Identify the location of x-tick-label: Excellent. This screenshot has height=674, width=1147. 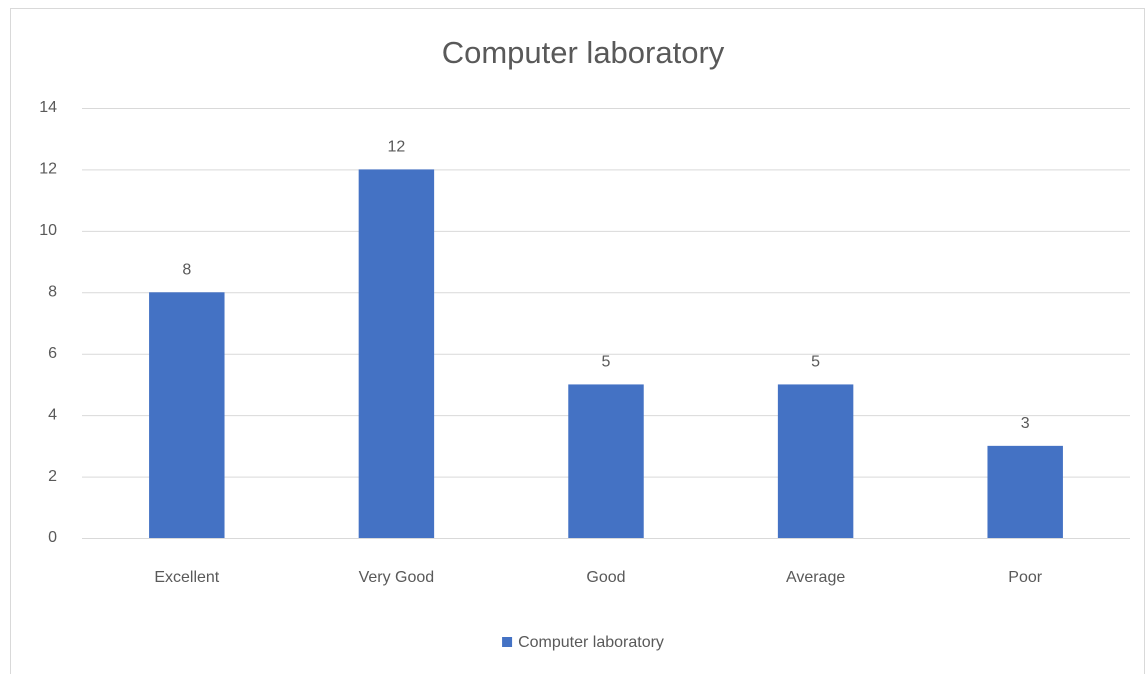
(186, 577).